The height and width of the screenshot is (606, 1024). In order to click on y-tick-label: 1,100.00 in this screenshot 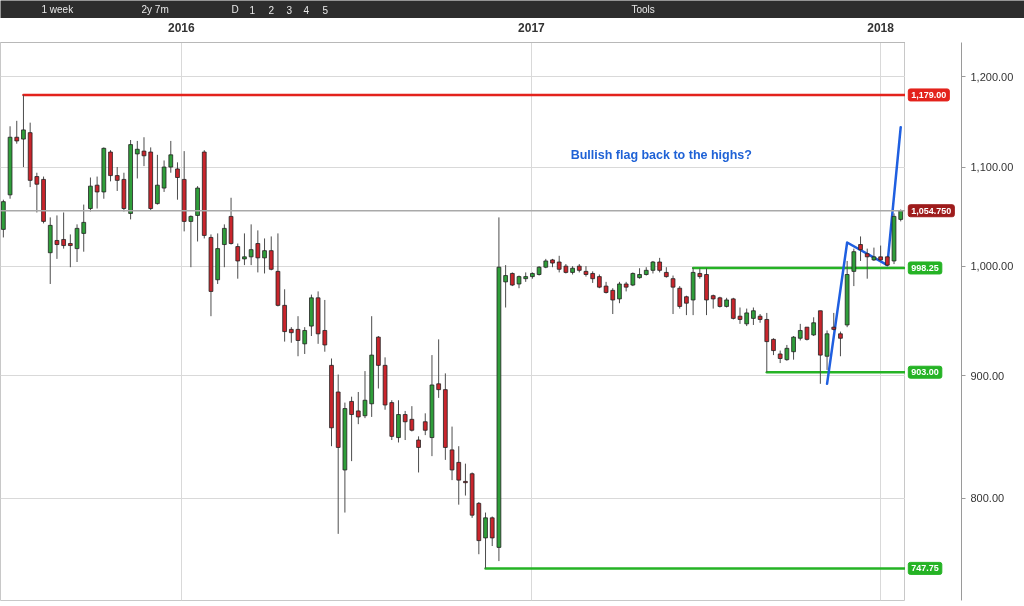, I will do `click(992, 167)`.